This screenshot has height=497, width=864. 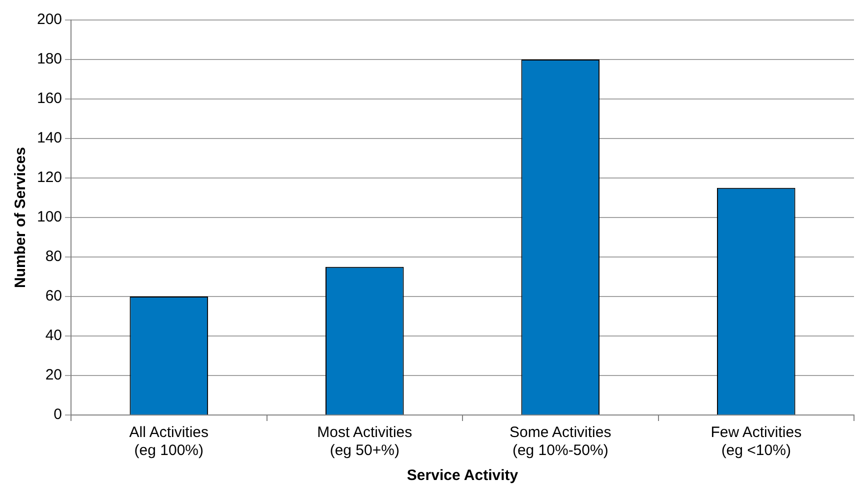 I want to click on y-tick-label: 40, so click(x=53, y=335).